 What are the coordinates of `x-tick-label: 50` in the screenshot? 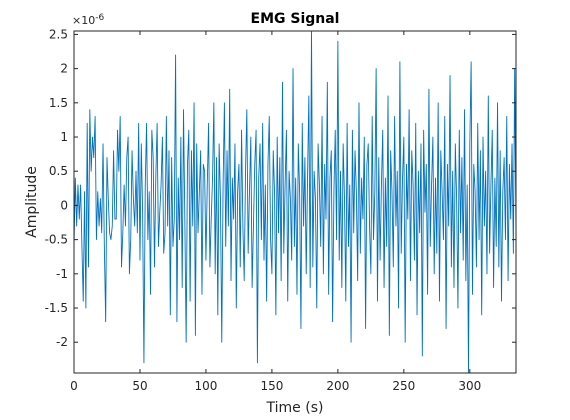 It's located at (139, 386).